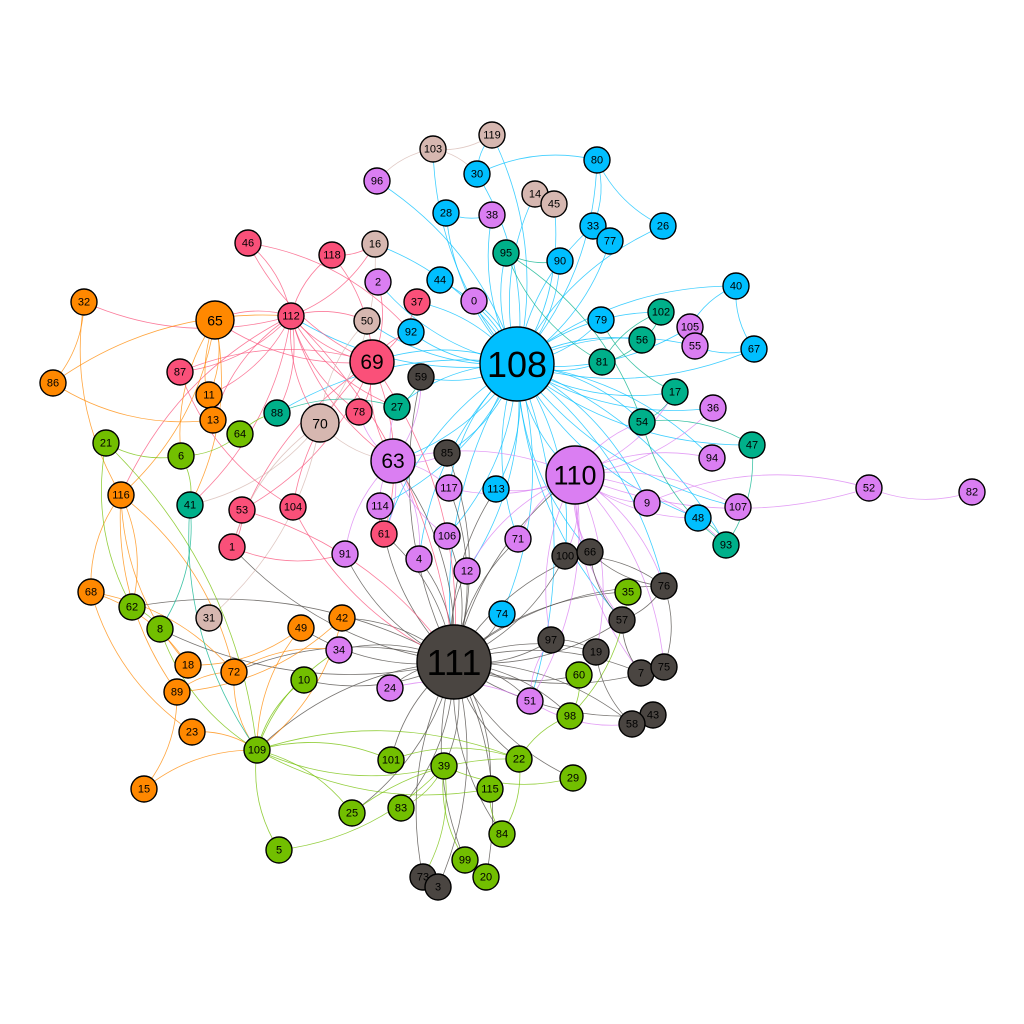 This screenshot has width=1024, height=1024. What do you see at coordinates (84, 302) in the screenshot?
I see `graph-node: 32` at bounding box center [84, 302].